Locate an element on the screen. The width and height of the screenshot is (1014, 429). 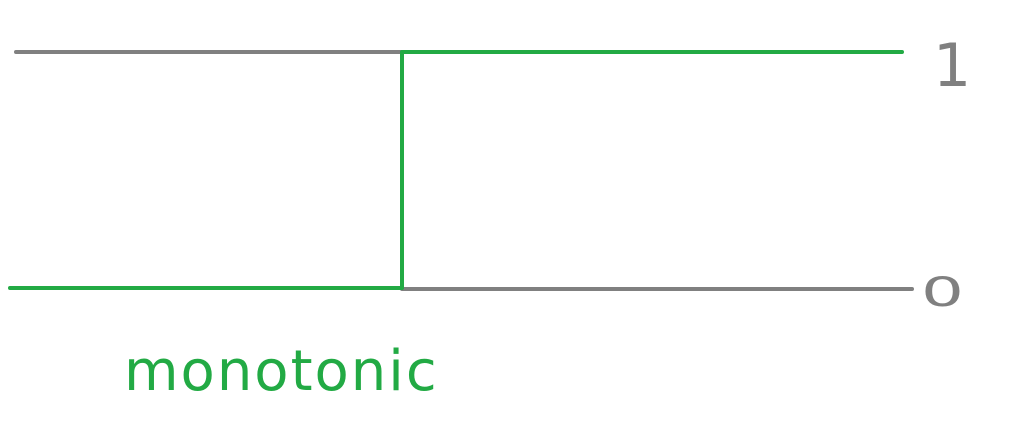
high-level-label: 1 is located at coordinates (952, 66).